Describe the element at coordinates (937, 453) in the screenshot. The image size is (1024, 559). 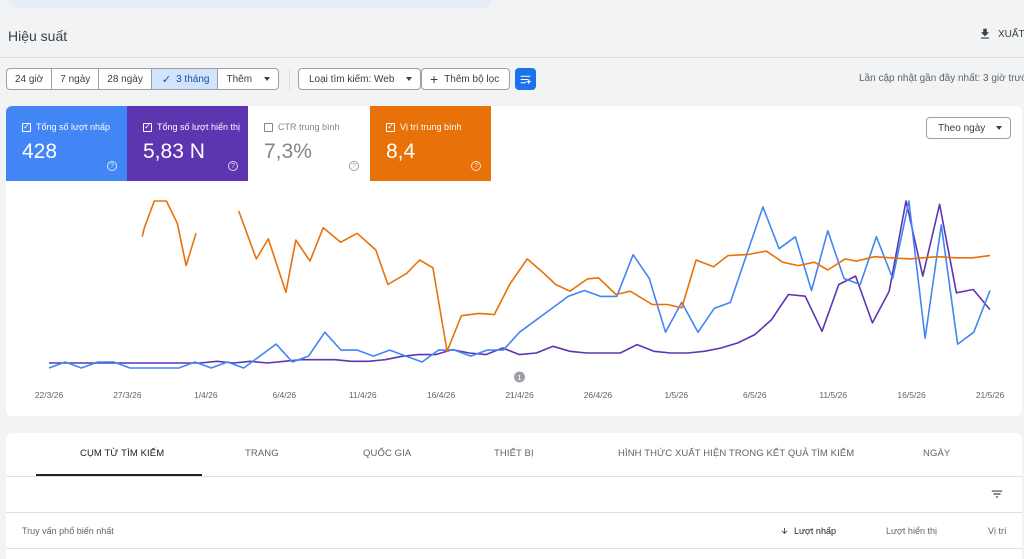
I see `tab-dates: NGÀY` at that location.